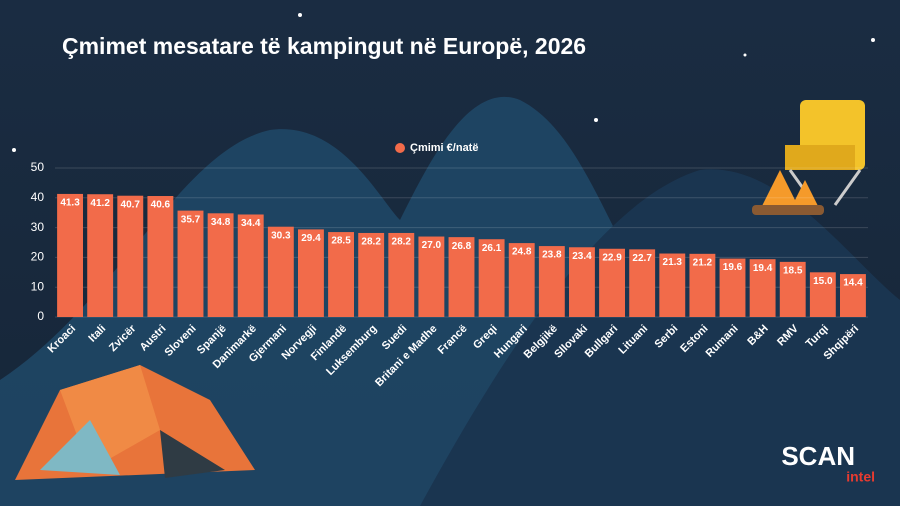  Describe the element at coordinates (763, 268) in the screenshot. I see `value-label: 19.4` at that location.